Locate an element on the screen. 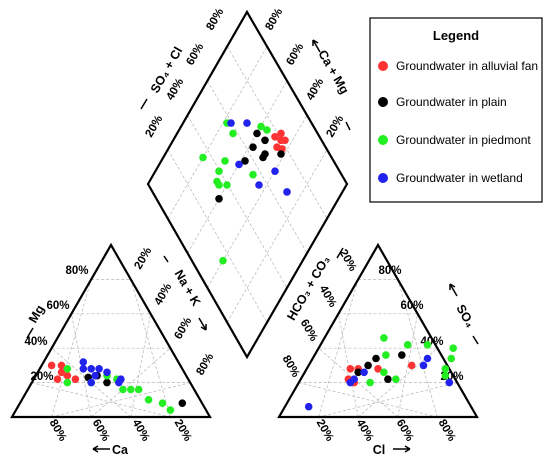 The height and width of the screenshot is (457, 550). legend-label-alluvial-fan: Groundwater in alluvial fan is located at coordinates (467, 66).